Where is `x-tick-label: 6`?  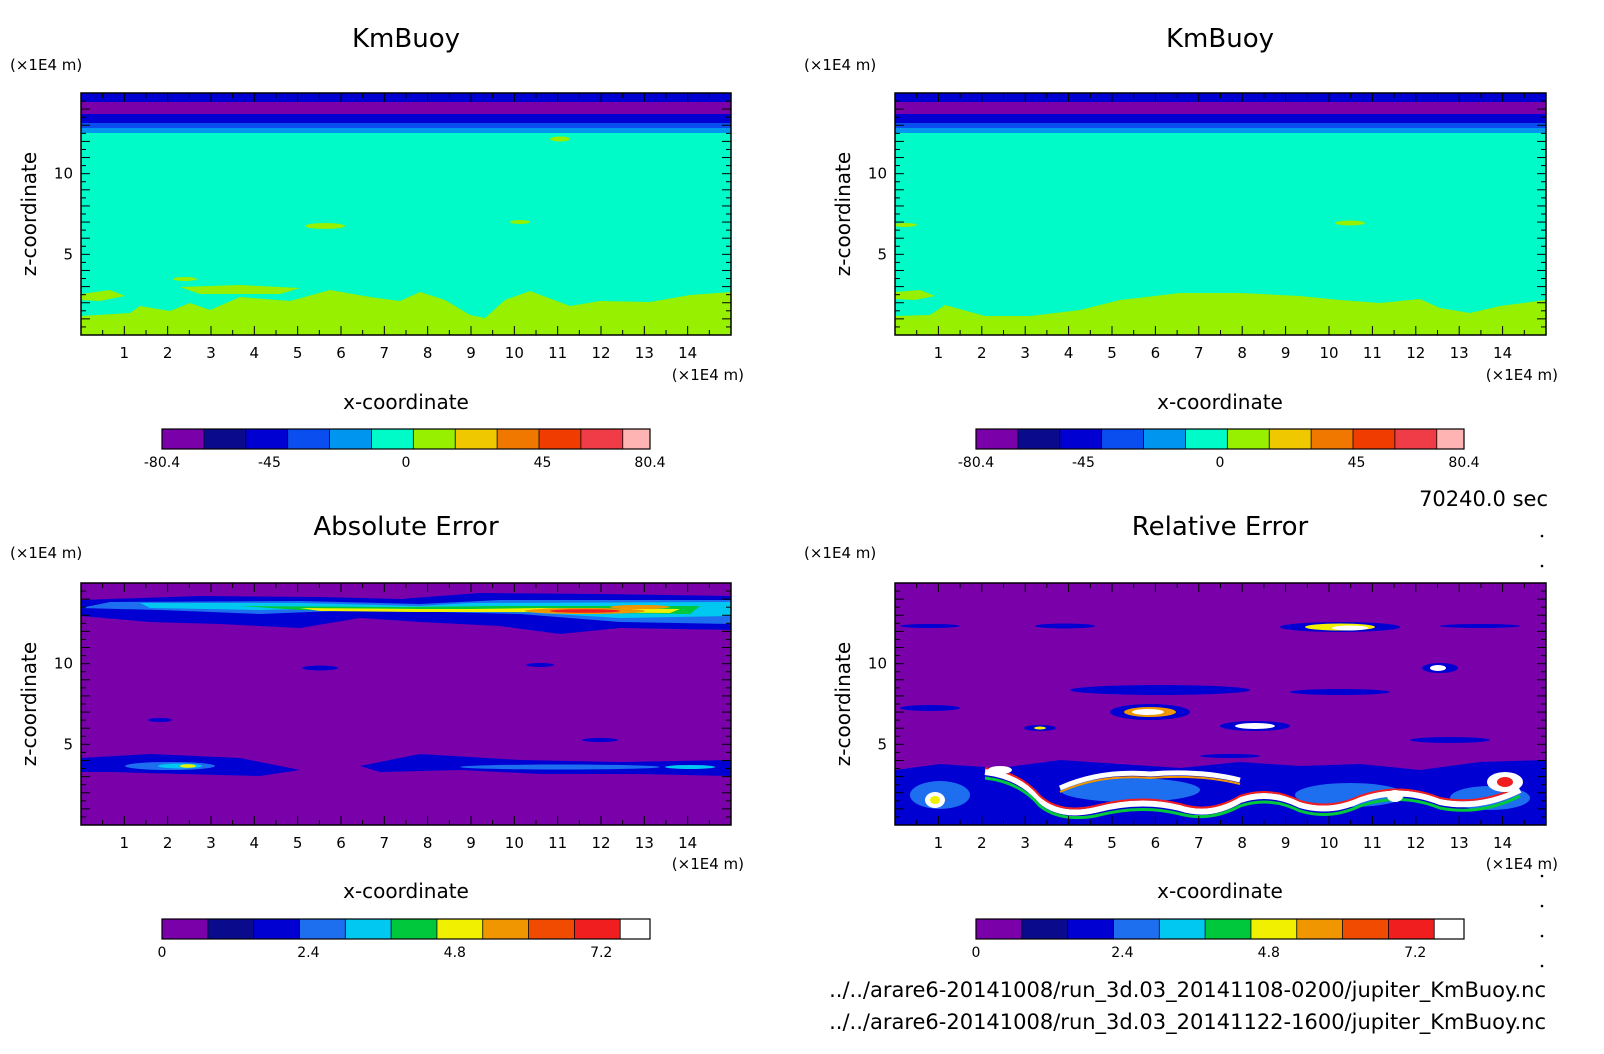
x-tick-label: 6 is located at coordinates (341, 843).